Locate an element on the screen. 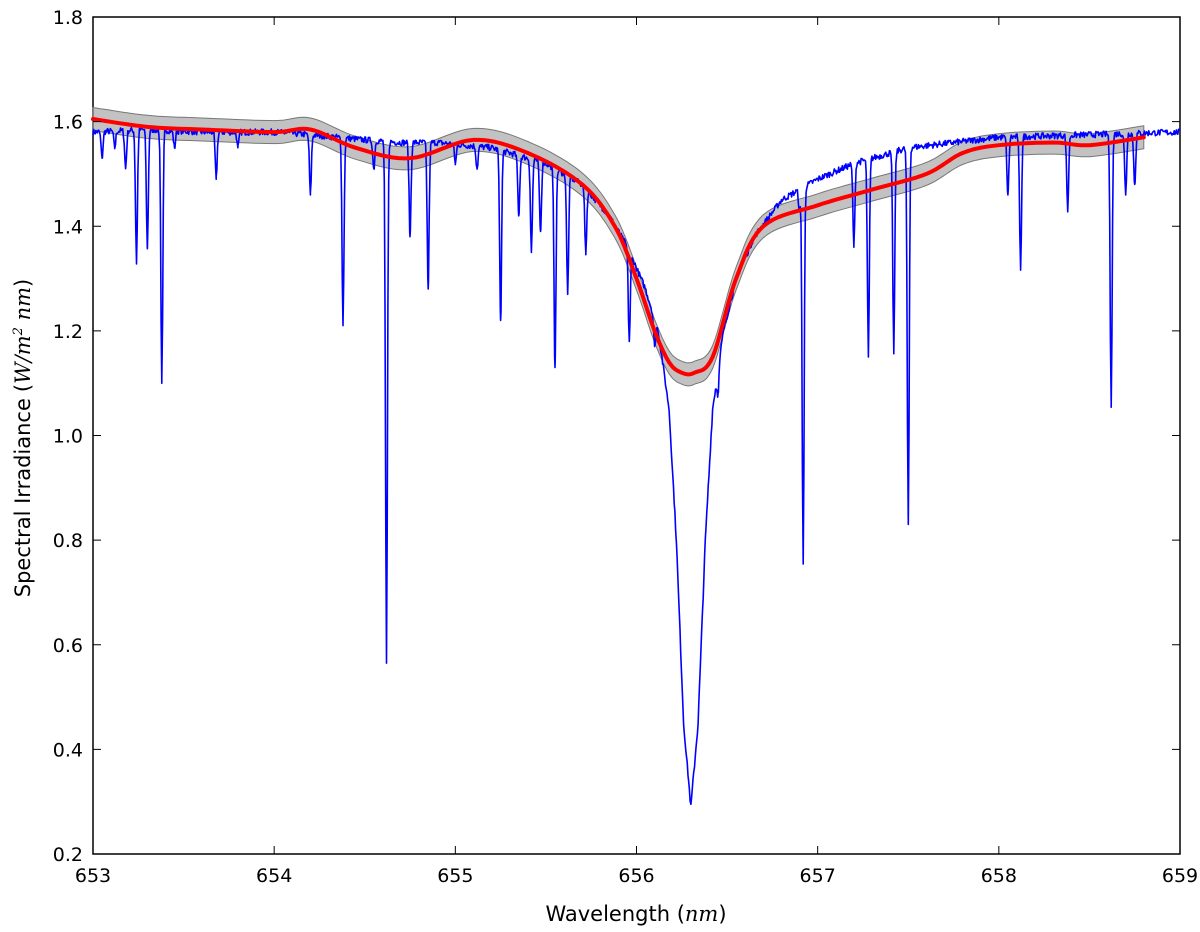 This screenshot has width=1200, height=932. y-axis-label: Spectral Irradiance (W/m2 nm) is located at coordinates (23, 438).